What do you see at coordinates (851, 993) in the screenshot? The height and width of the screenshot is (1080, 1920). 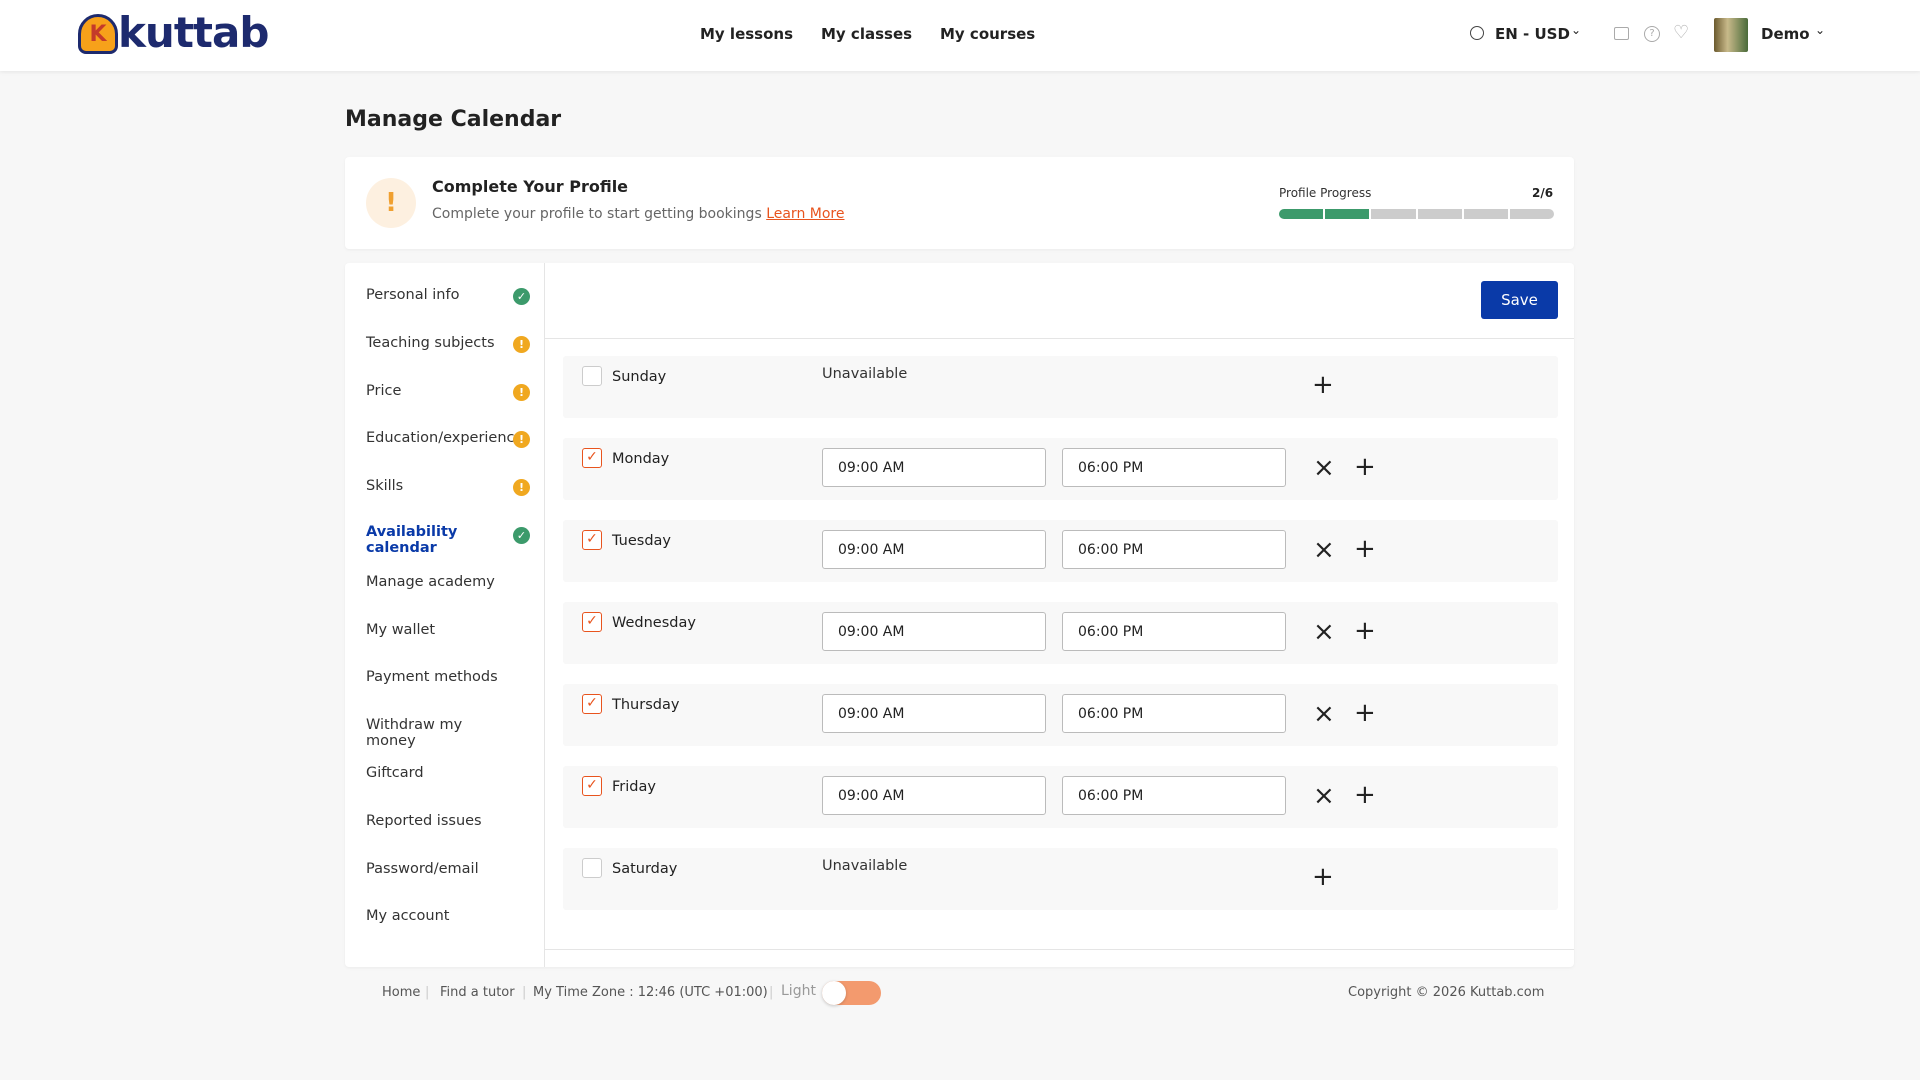 I see `theme-toggle` at bounding box center [851, 993].